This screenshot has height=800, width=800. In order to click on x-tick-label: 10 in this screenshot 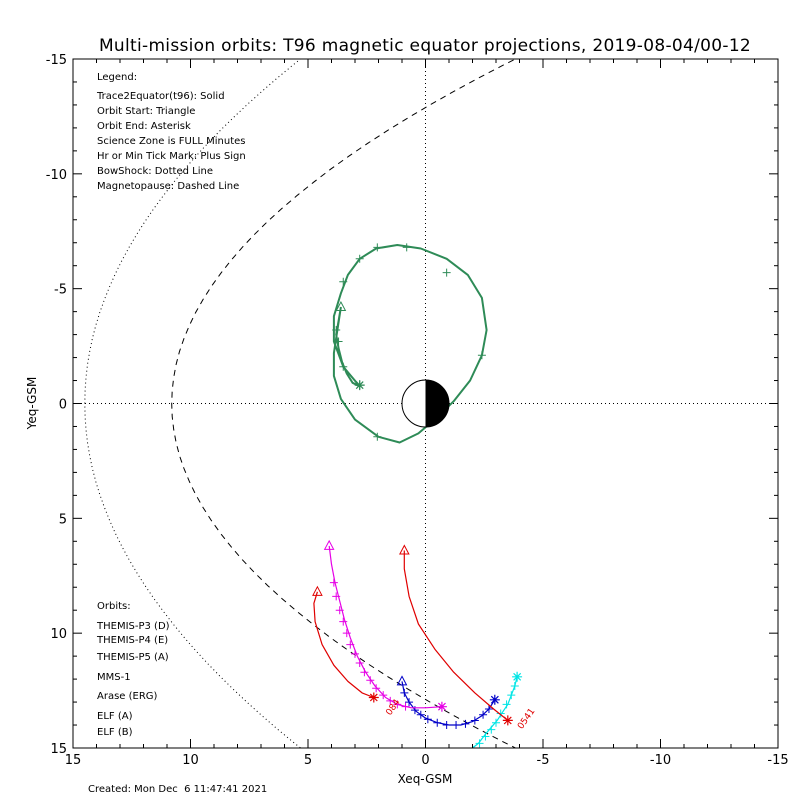, I will do `click(190, 760)`.